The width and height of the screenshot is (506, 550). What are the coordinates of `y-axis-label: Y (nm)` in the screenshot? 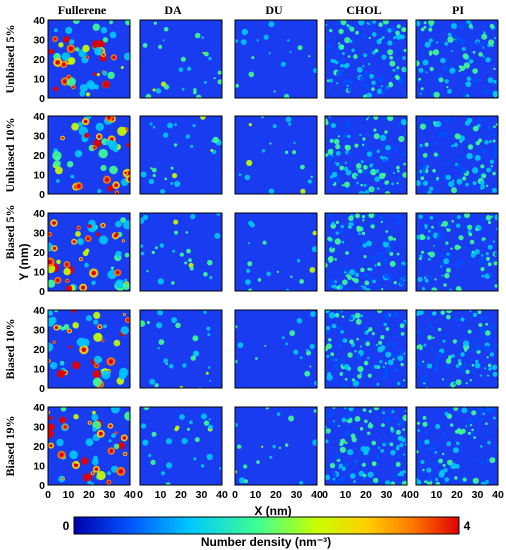 It's located at (24, 261).